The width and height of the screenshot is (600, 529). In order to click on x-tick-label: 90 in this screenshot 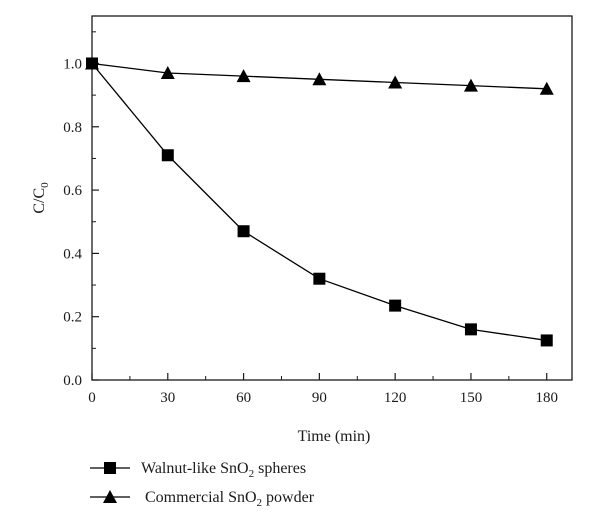, I will do `click(319, 398)`.